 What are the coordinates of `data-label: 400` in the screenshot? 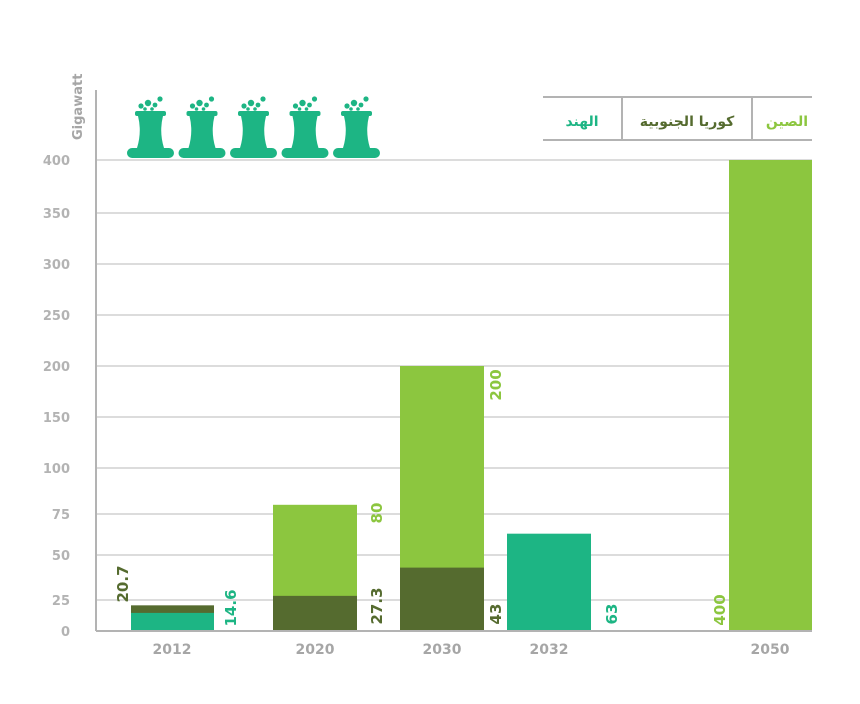 It's located at (720, 609).